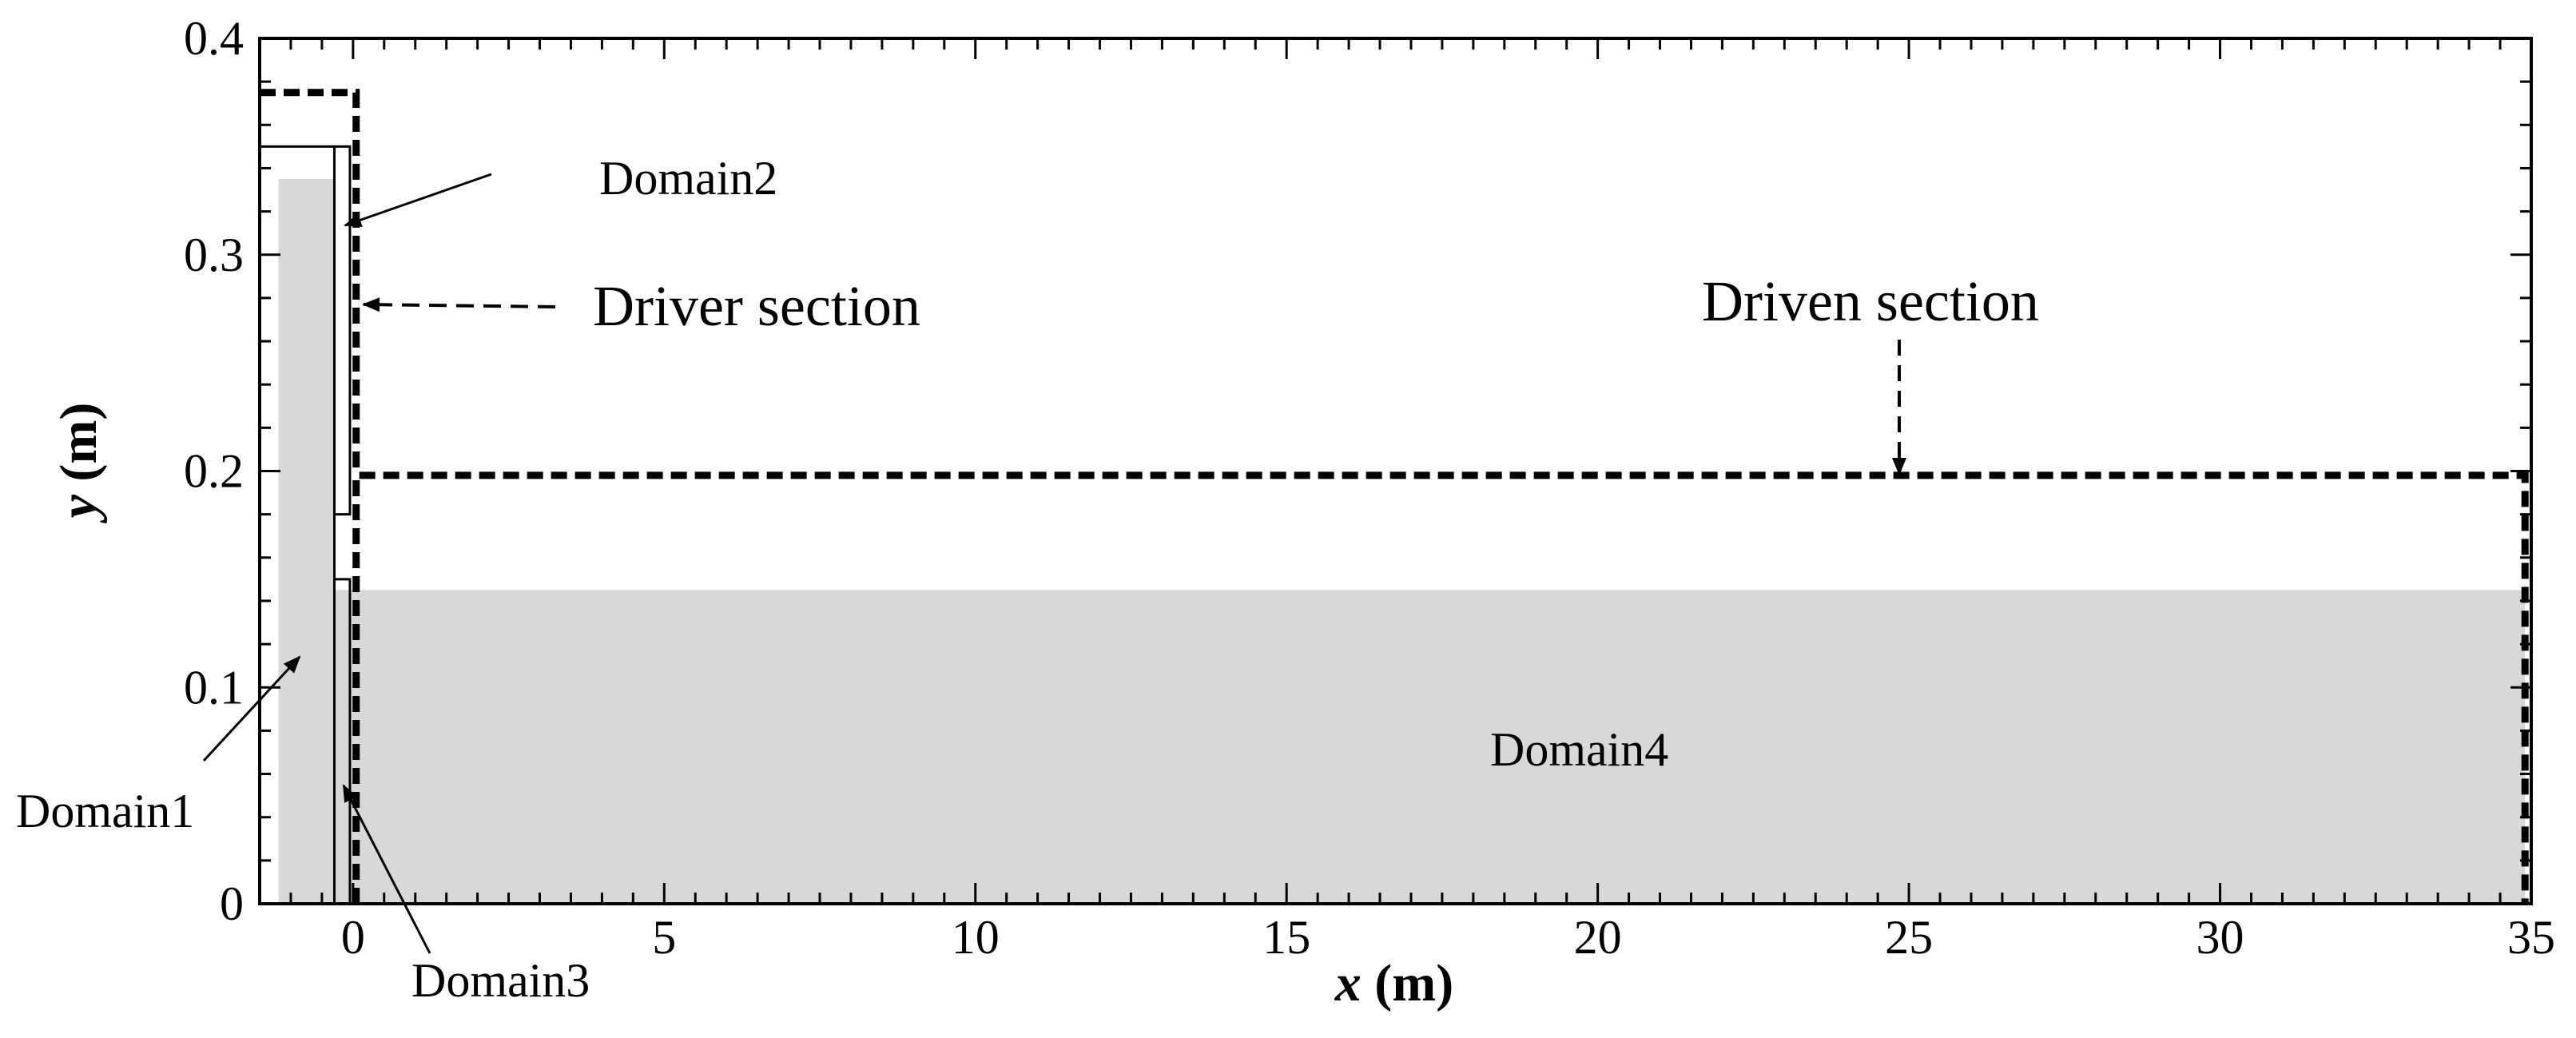 The image size is (2576, 1038). I want to click on domain3-leader, so click(386, 869).